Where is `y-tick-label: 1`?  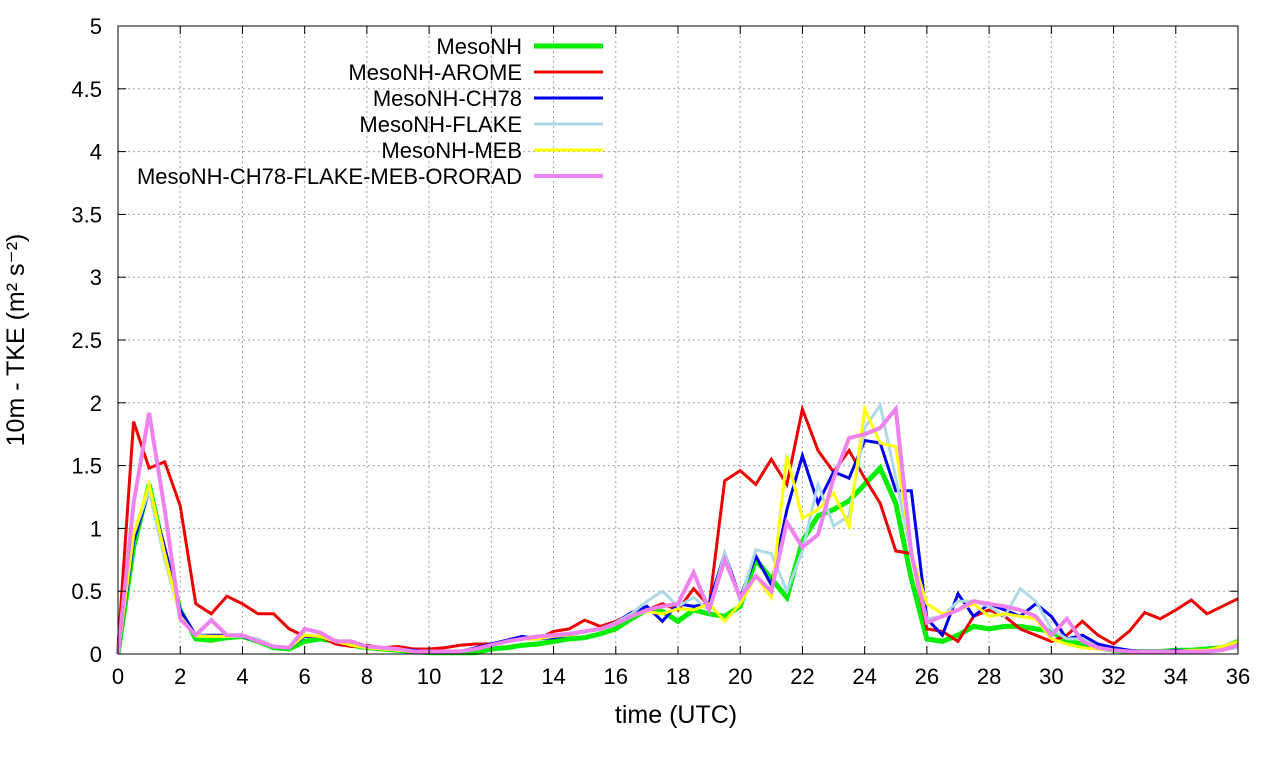 y-tick-label: 1 is located at coordinates (96, 528).